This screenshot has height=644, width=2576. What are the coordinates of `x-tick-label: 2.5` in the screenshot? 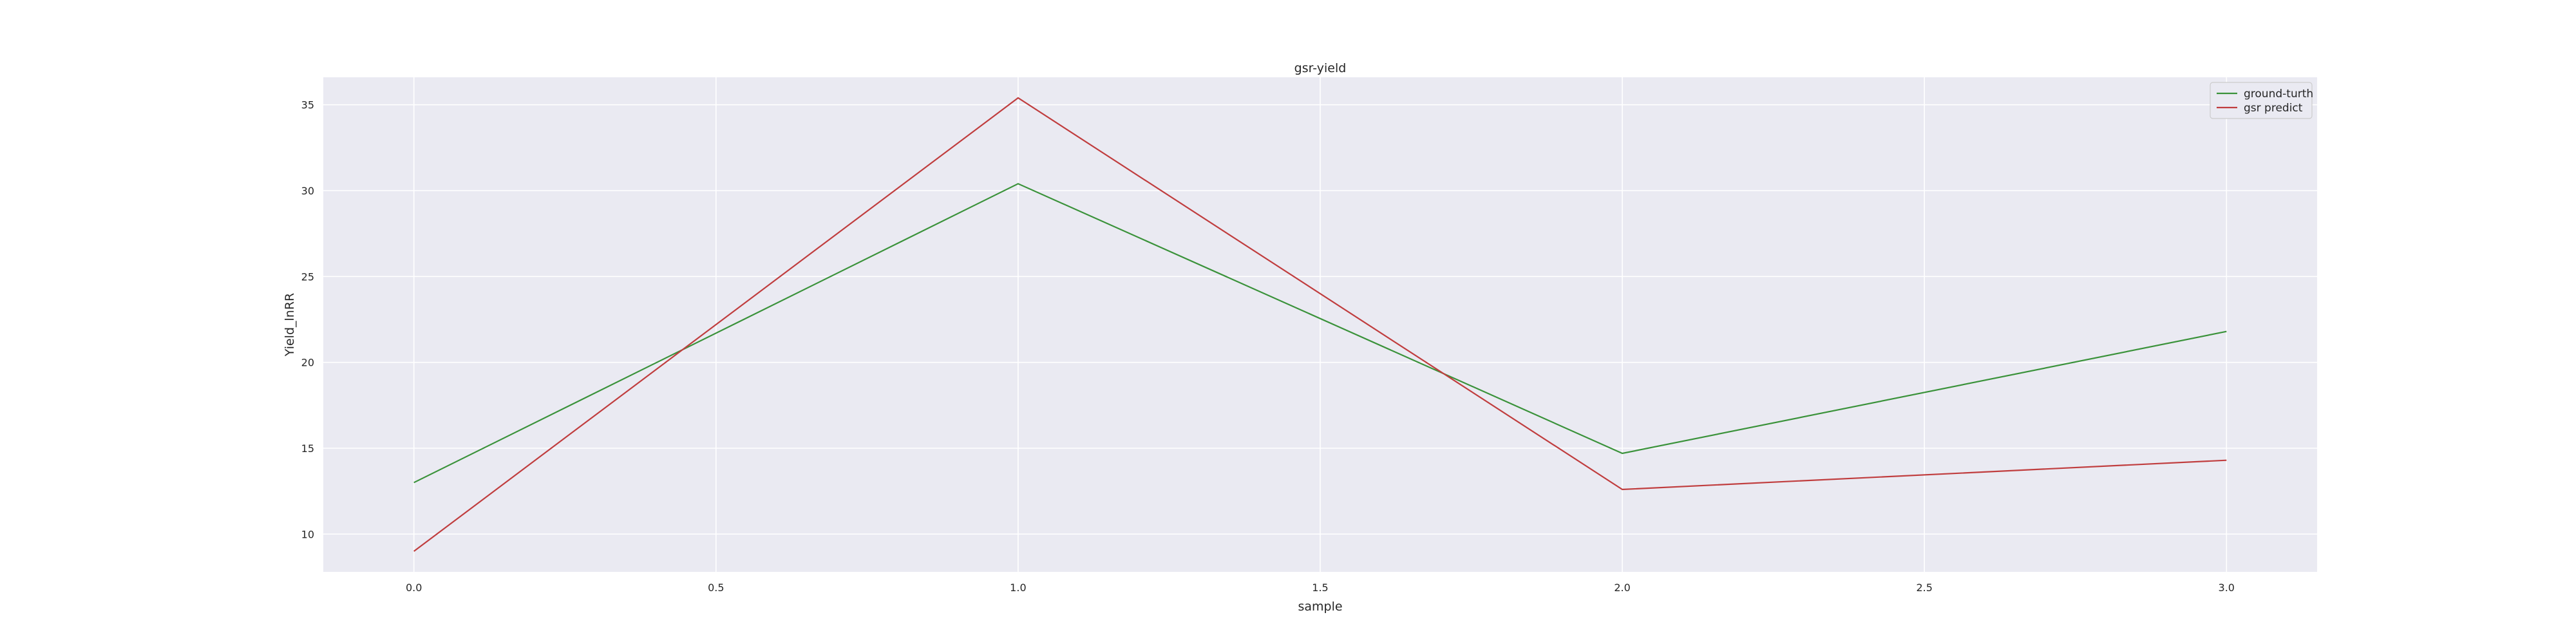 It's located at (1924, 588).